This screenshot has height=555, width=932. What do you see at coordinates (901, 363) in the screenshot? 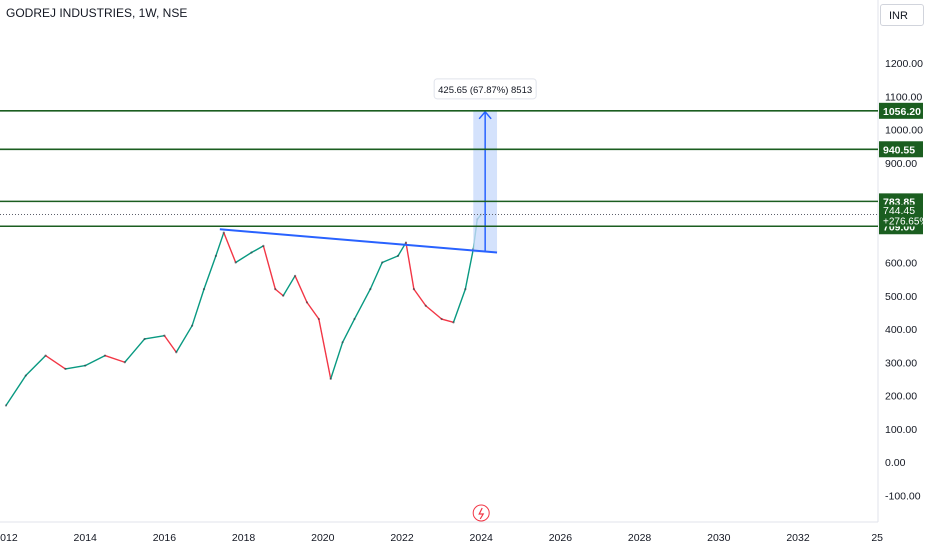
I see `y-tick-label: 300.00` at bounding box center [901, 363].